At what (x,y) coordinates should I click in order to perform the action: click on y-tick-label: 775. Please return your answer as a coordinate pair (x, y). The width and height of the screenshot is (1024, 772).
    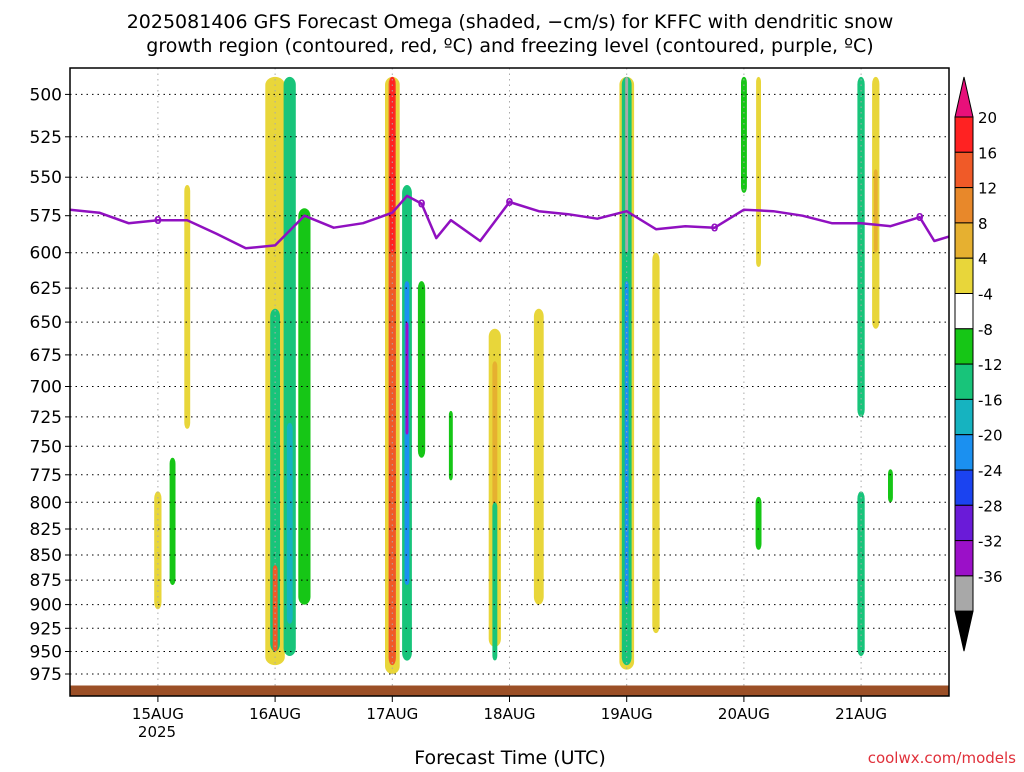
    Looking at the image, I should click on (46, 476).